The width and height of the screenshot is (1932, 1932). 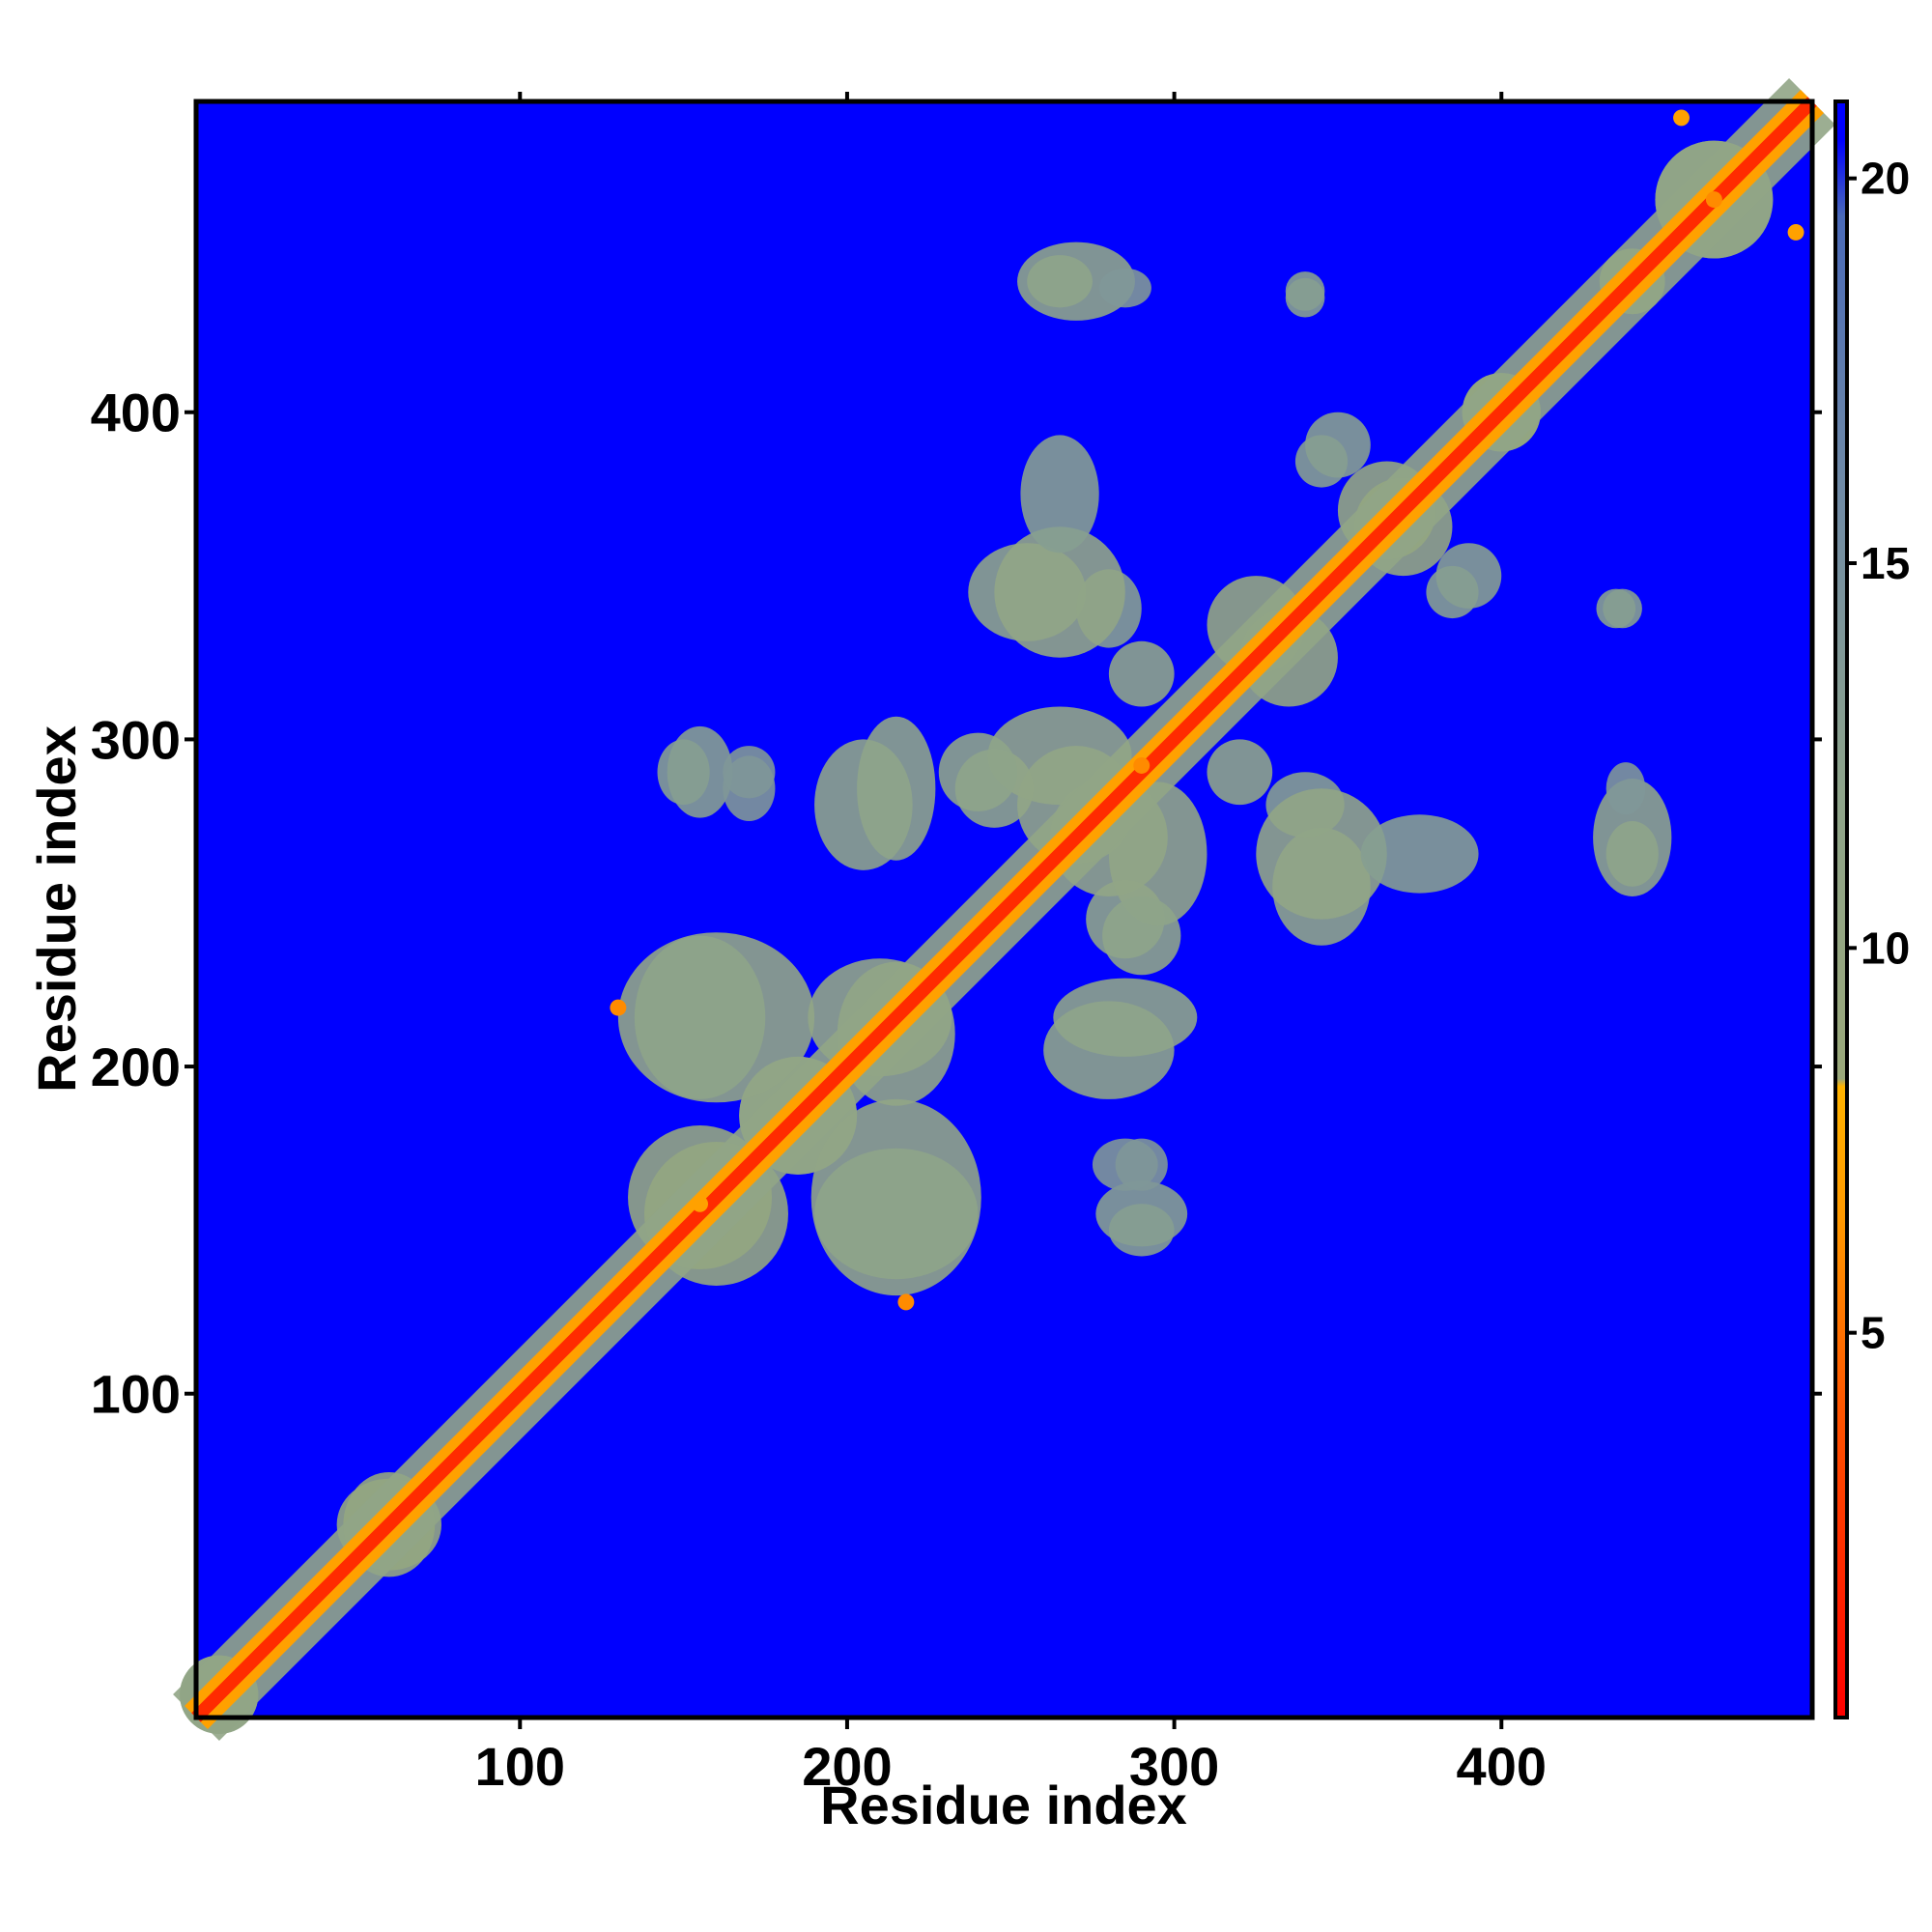 What do you see at coordinates (1878, 756) in the screenshot?
I see `colorbar-ticks: 5 10 15 20` at bounding box center [1878, 756].